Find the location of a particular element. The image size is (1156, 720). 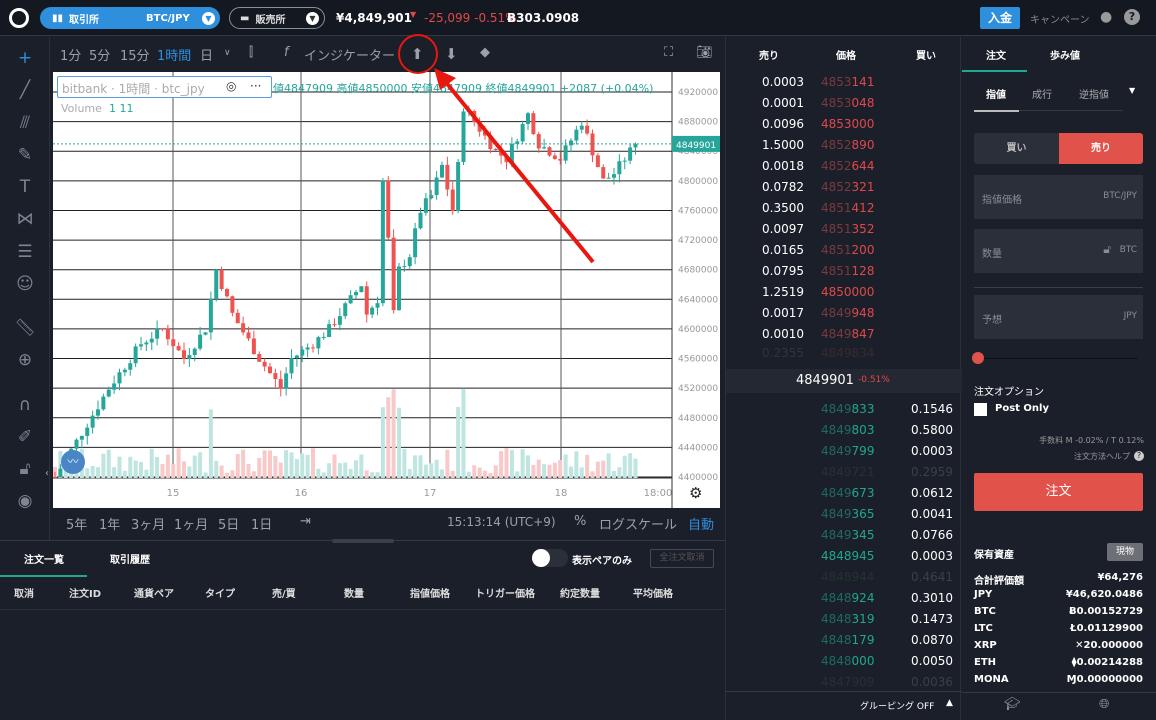

interval-5m: 5分 is located at coordinates (100, 56).